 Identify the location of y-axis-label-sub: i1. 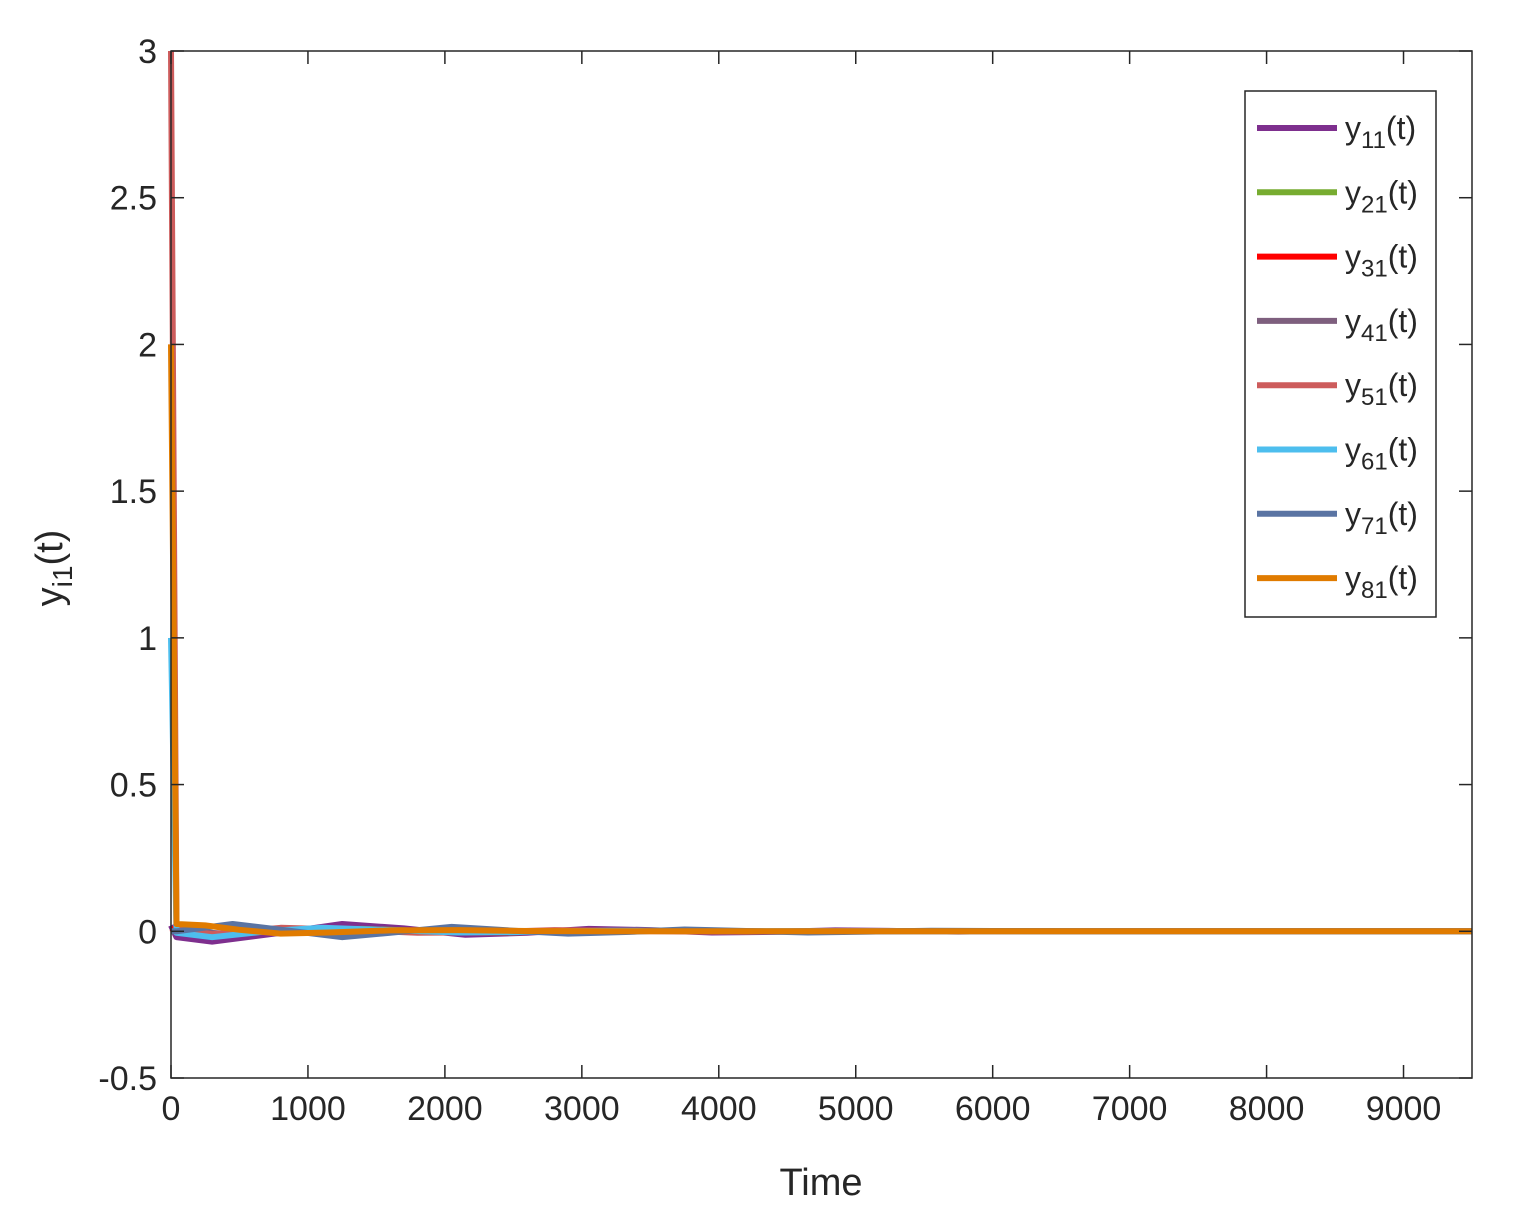
(62, 577).